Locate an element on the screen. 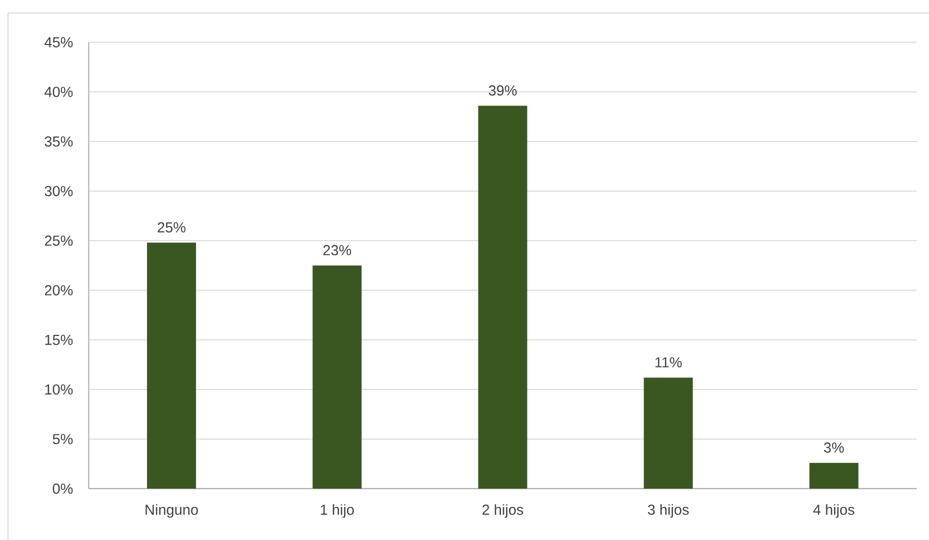  data-label: 11% is located at coordinates (668, 362).